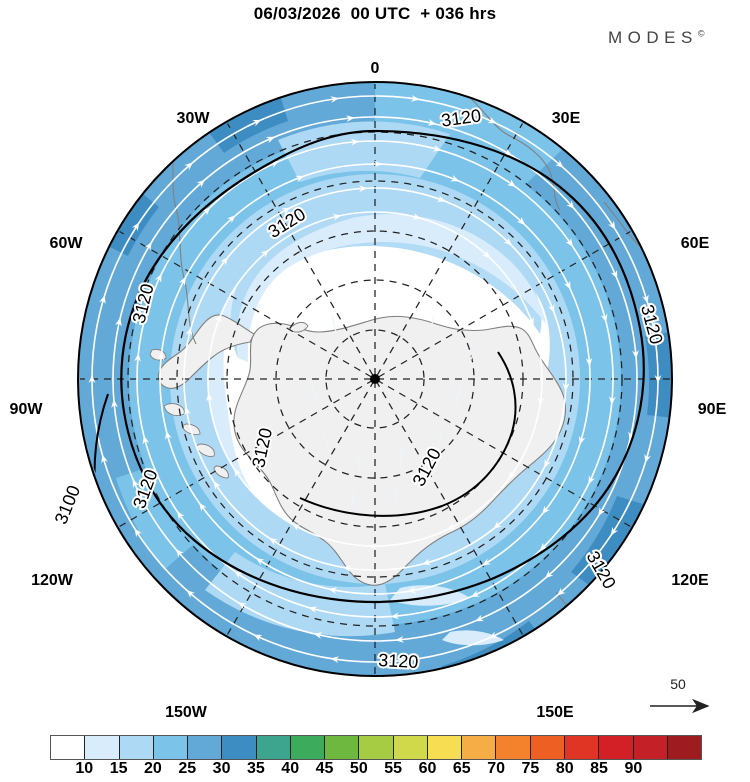 This screenshot has width=750, height=782. What do you see at coordinates (66, 243) in the screenshot?
I see `longitude-label-60w: 60W` at bounding box center [66, 243].